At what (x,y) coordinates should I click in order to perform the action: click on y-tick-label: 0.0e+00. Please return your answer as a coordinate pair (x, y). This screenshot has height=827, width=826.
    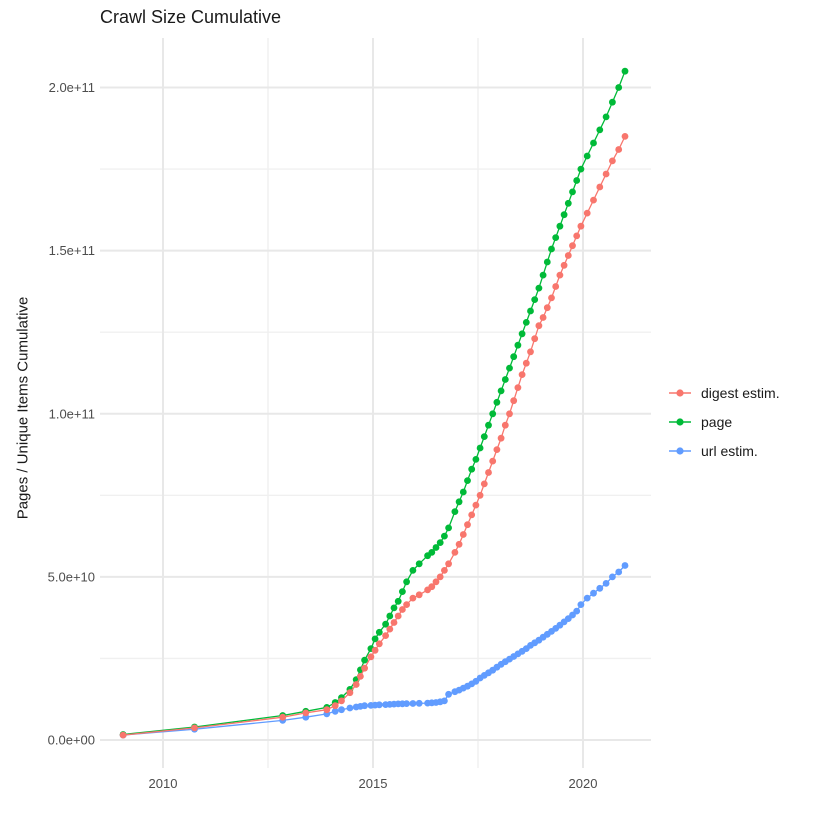
    Looking at the image, I should click on (71, 740).